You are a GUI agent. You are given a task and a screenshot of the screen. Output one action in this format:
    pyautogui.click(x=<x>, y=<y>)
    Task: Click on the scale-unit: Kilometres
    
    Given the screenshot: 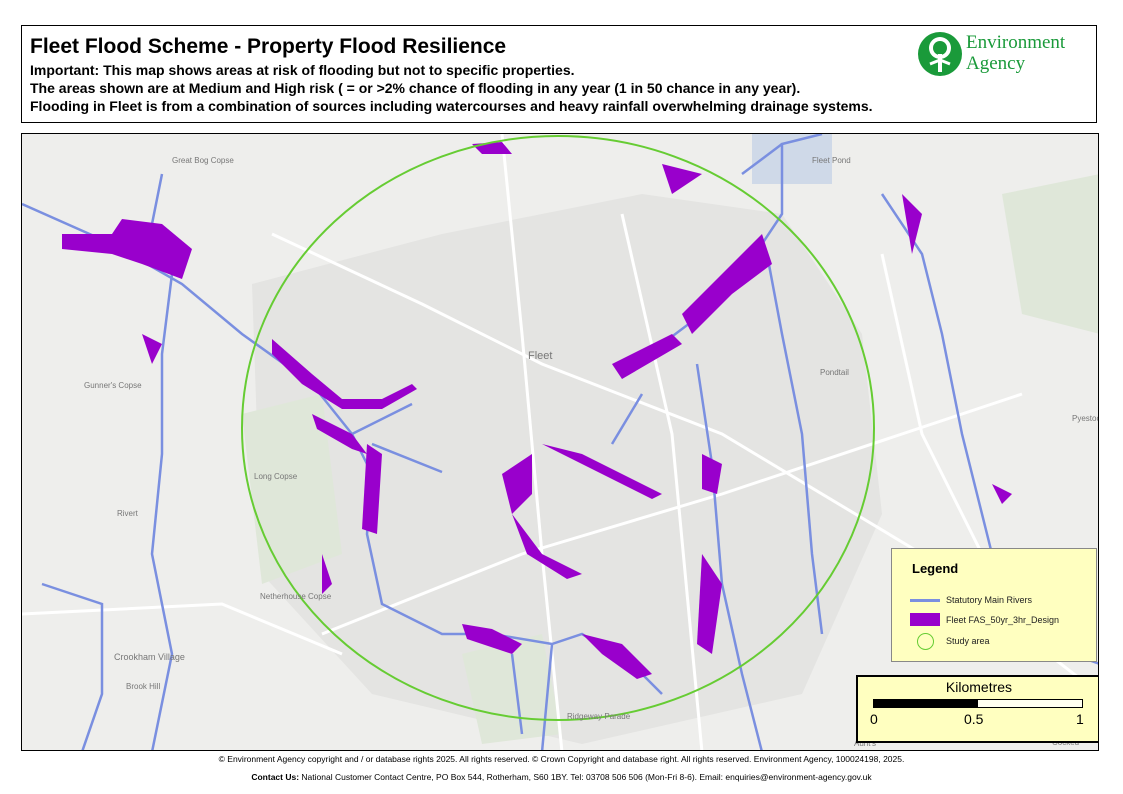 What is the action you would take?
    pyautogui.click(x=979, y=687)
    